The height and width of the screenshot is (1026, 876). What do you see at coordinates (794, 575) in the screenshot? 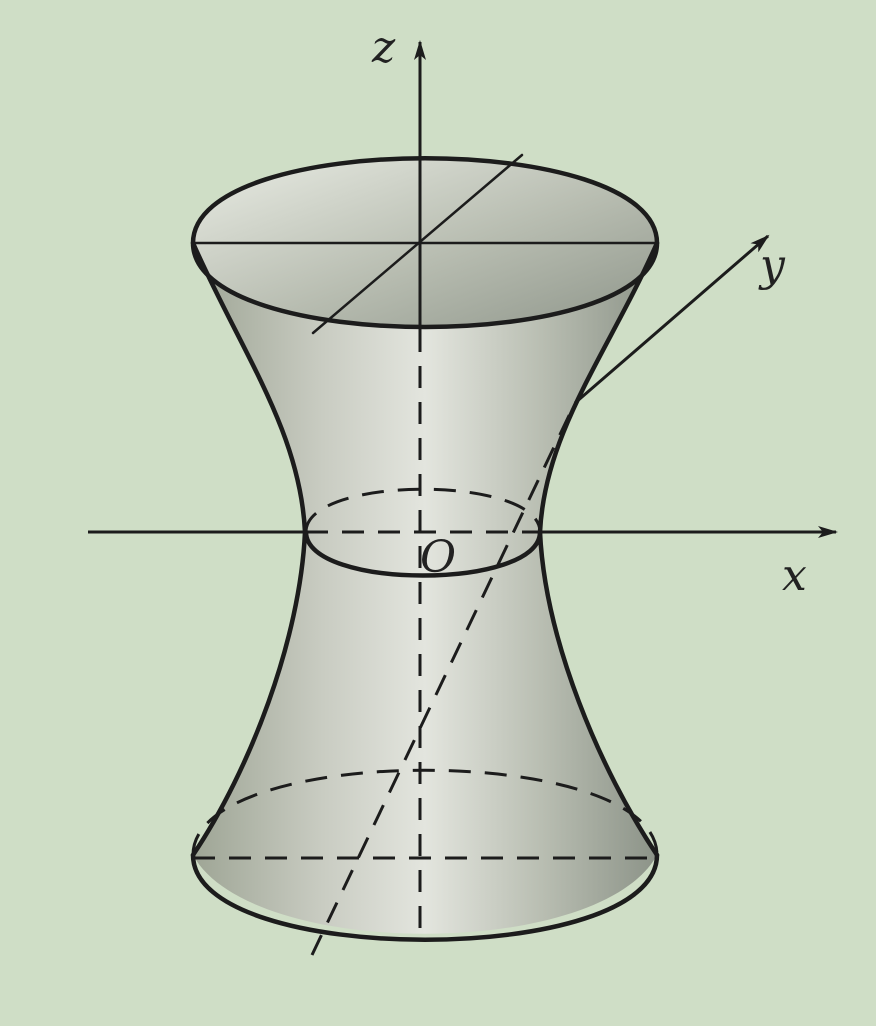
I see `x-axis-label: x` at bounding box center [794, 575].